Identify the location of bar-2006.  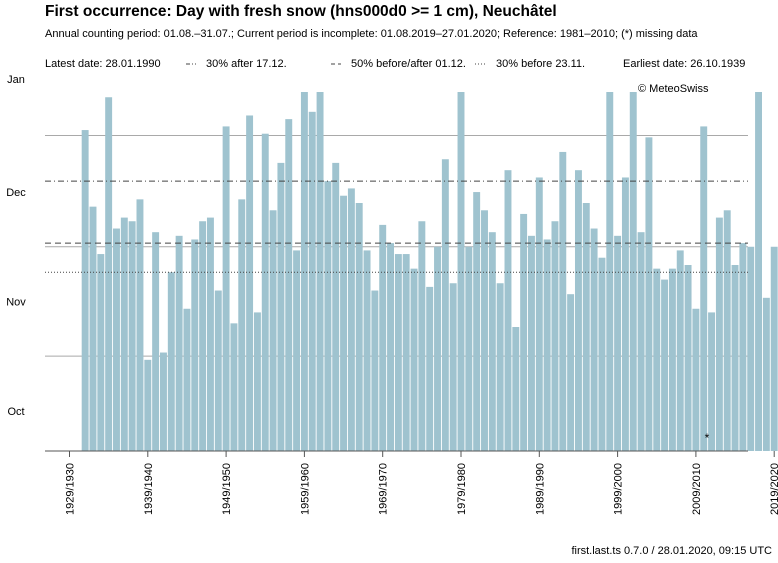
(672, 359).